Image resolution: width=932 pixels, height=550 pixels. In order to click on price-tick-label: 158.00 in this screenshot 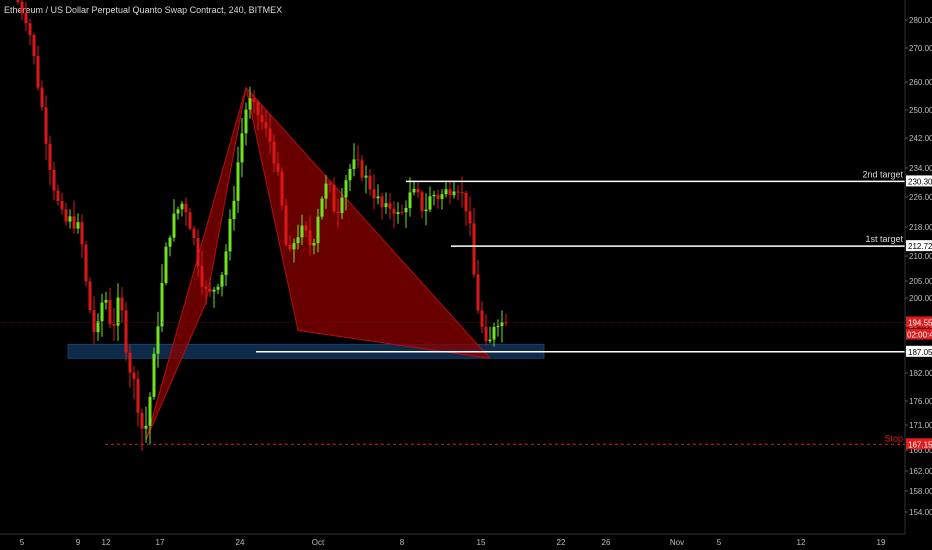, I will do `click(920, 491)`.